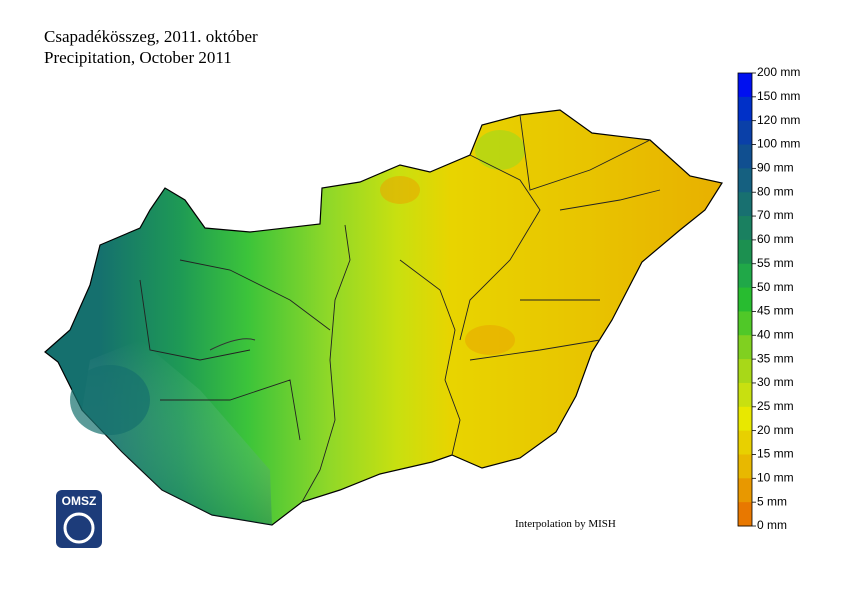 This screenshot has width=842, height=595. Describe the element at coordinates (500, 150) in the screenshot. I see `mid-precip-area` at that location.